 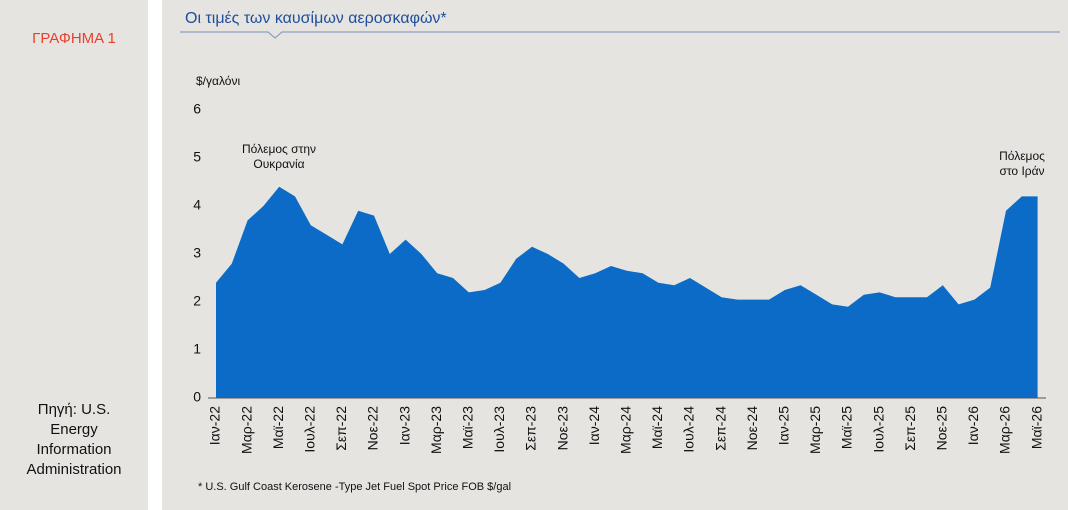 I want to click on x-tick-label: Σεπ-22, so click(x=341, y=428).